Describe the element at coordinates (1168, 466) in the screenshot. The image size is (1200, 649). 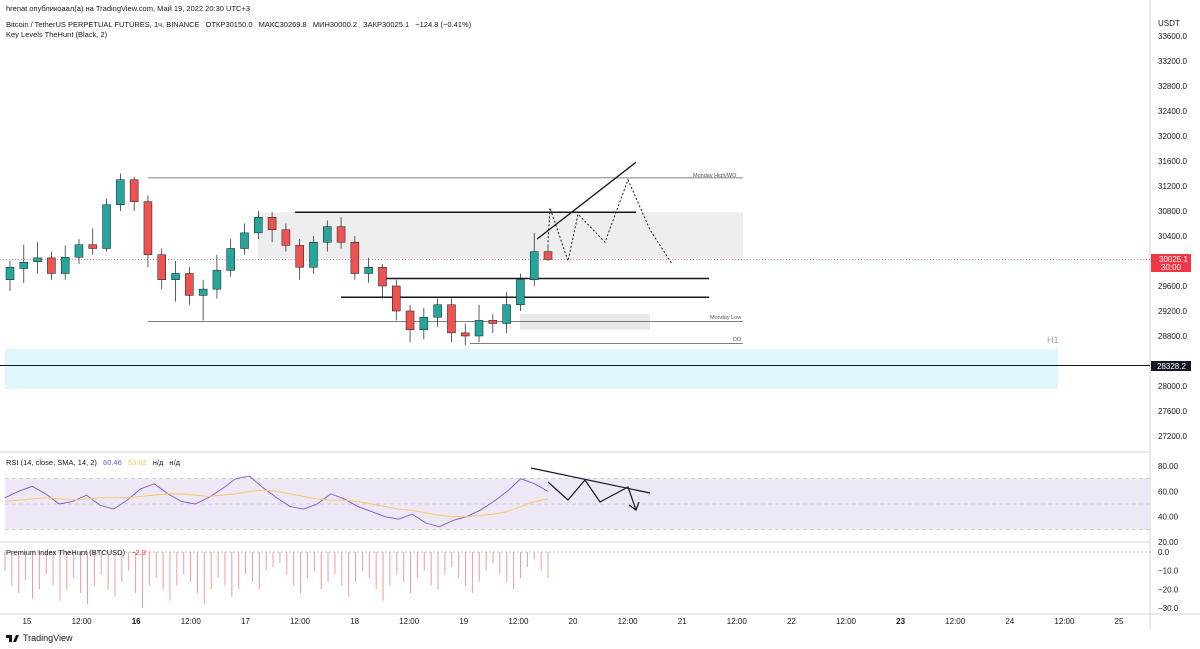
I see `rsi-tick: 80.00` at that location.